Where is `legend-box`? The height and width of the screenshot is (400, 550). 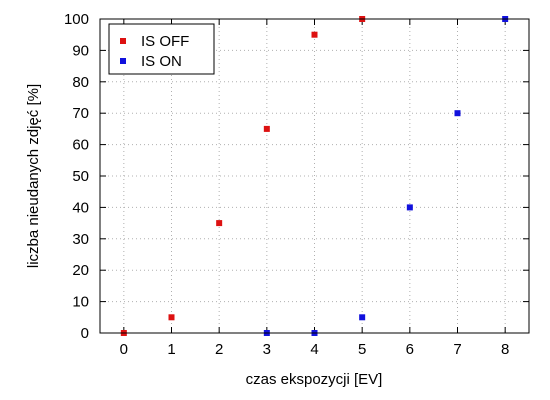 legend-box is located at coordinates (161, 49).